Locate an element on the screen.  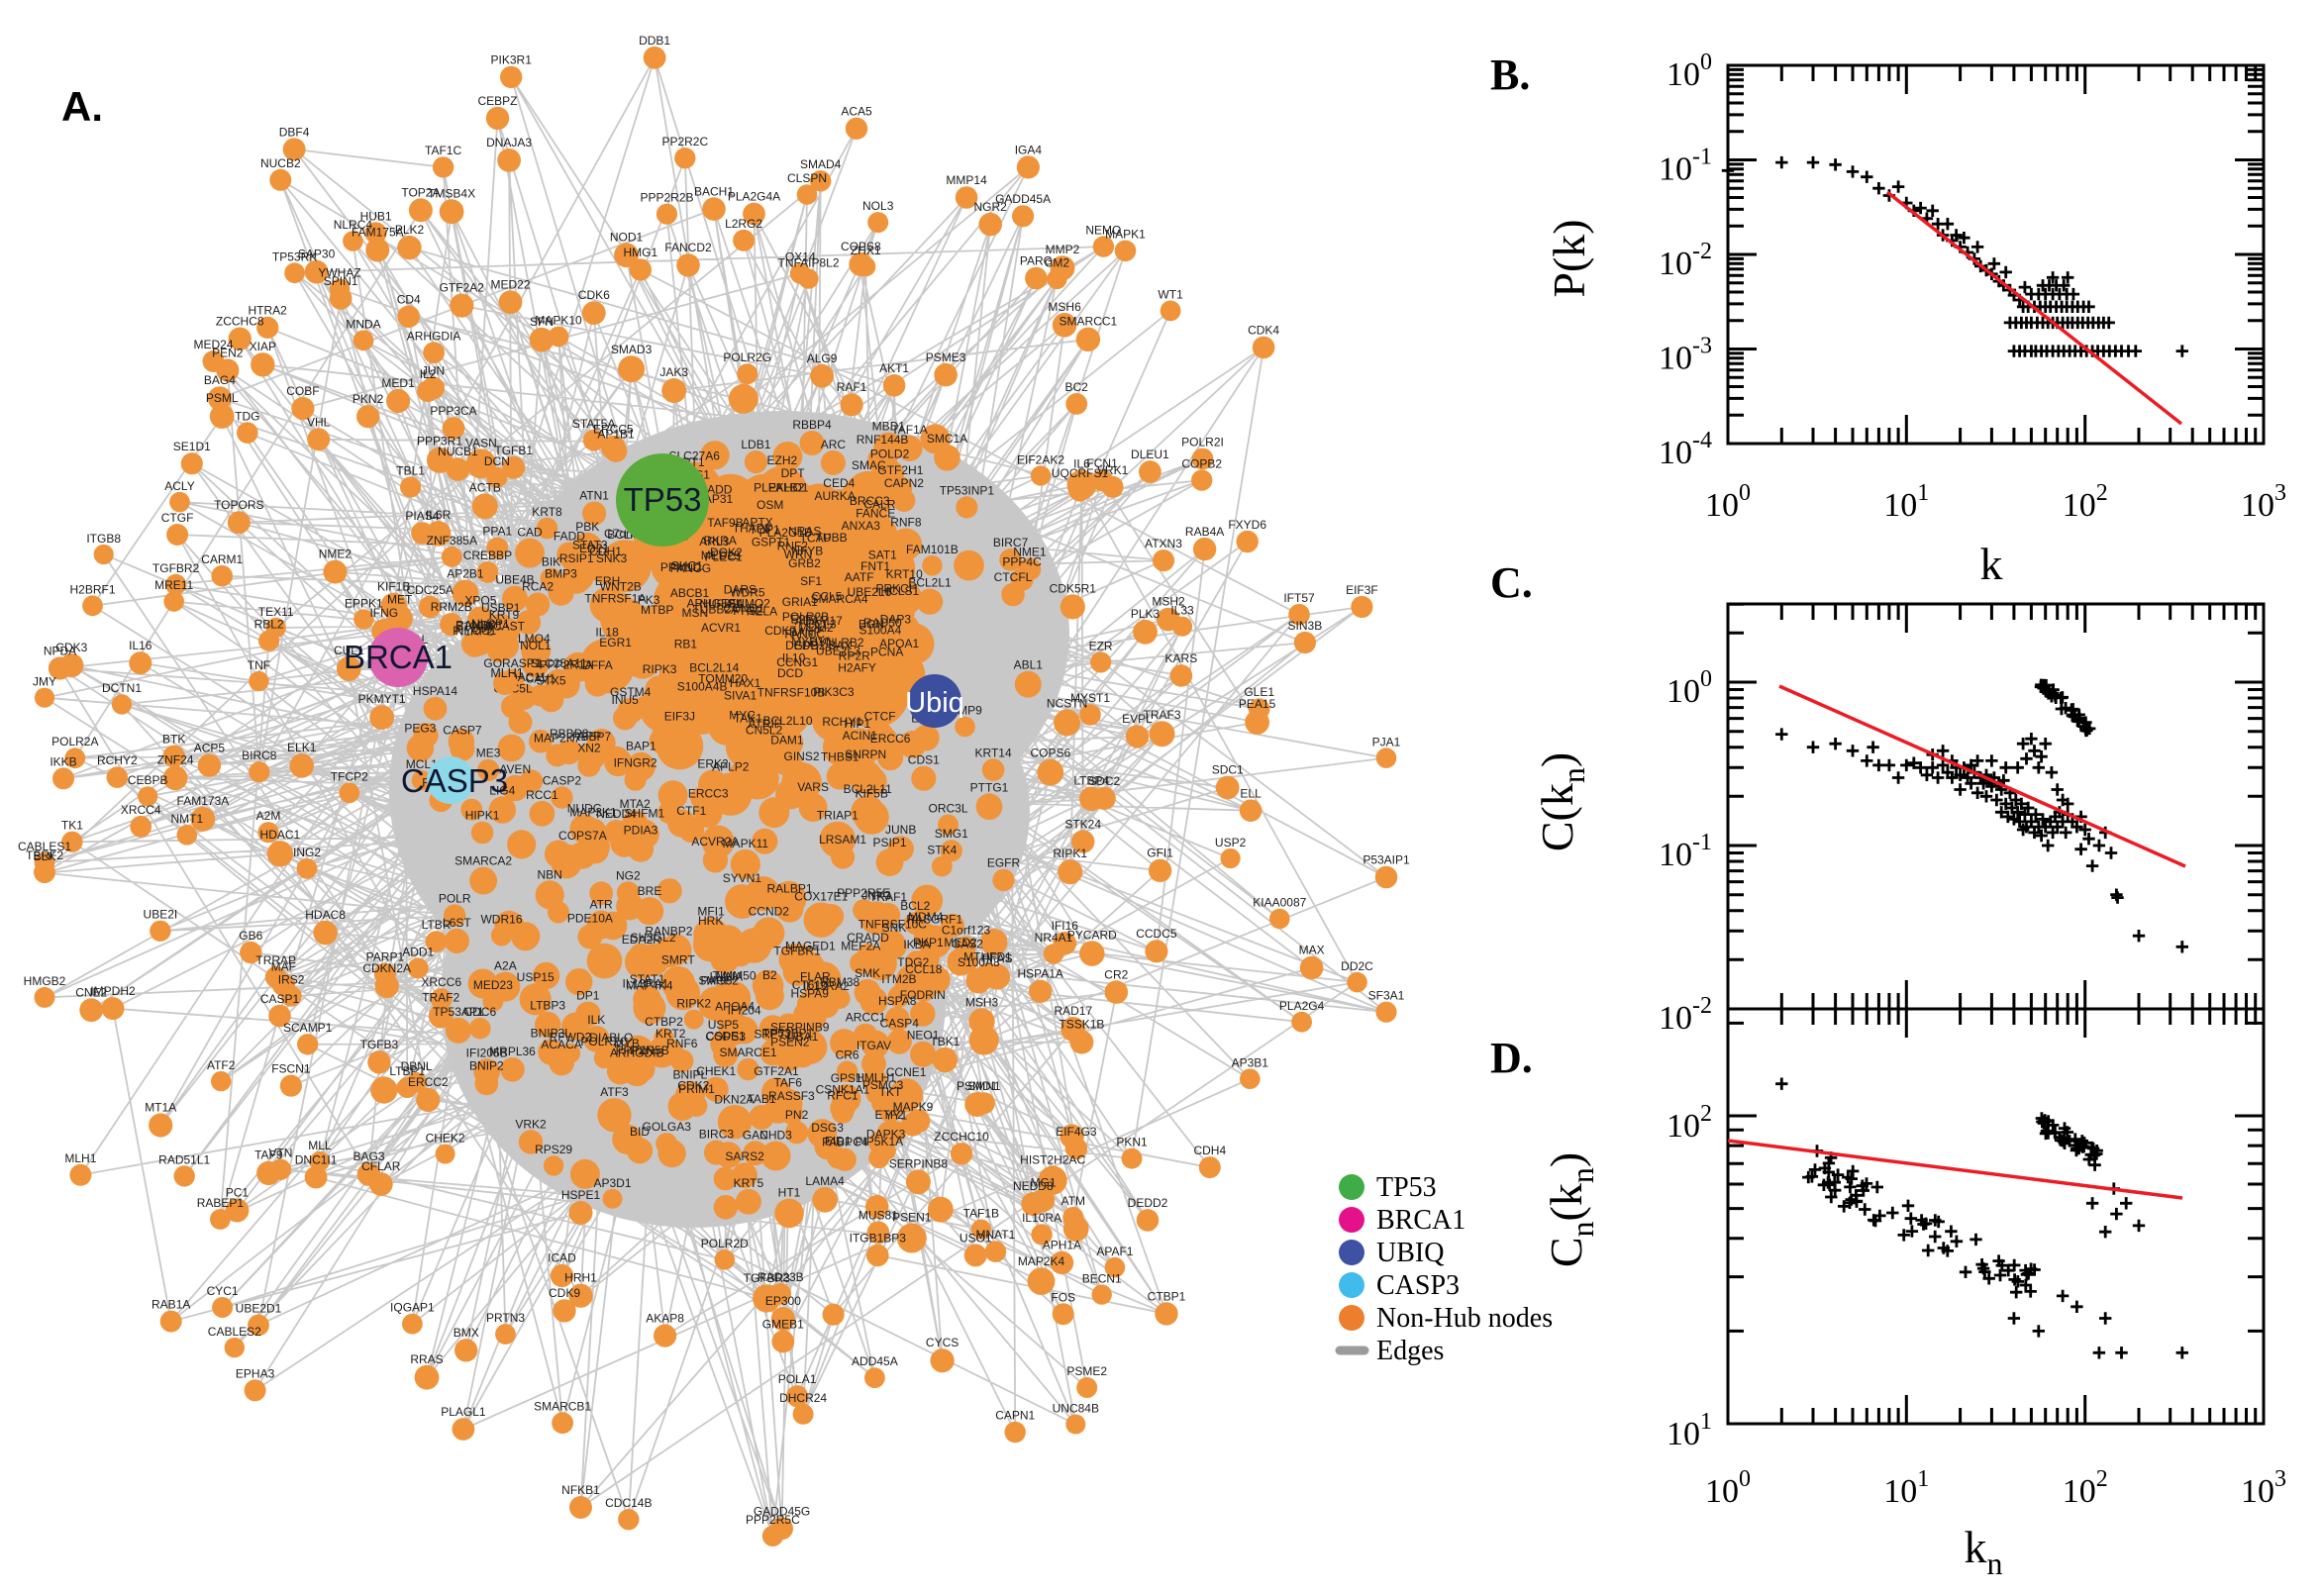
svg-text: P53AIP1 is located at coordinates (1386, 860).